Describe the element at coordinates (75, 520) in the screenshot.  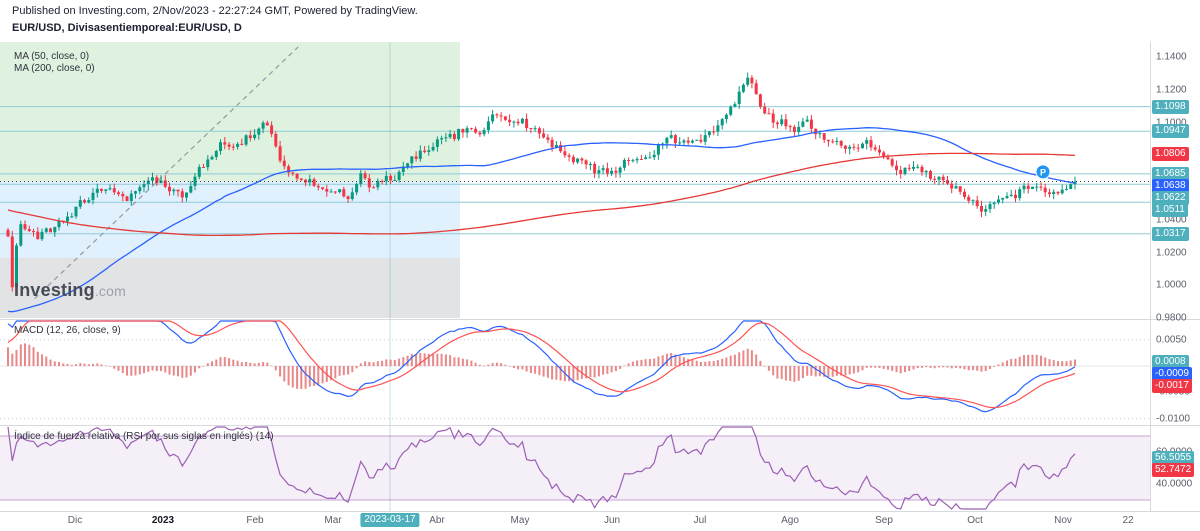
I see `time-axis-label: Dic` at that location.